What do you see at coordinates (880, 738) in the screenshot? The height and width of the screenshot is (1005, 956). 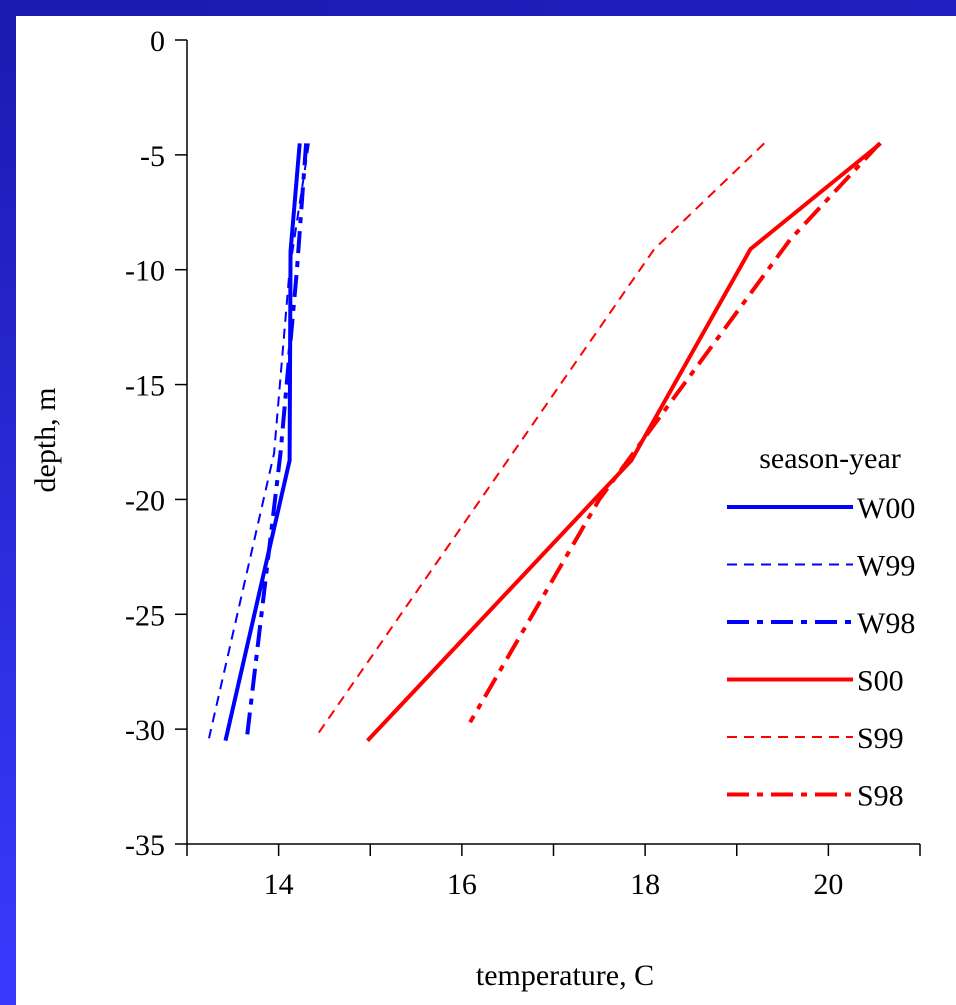 I see `legend-label: S99` at bounding box center [880, 738].